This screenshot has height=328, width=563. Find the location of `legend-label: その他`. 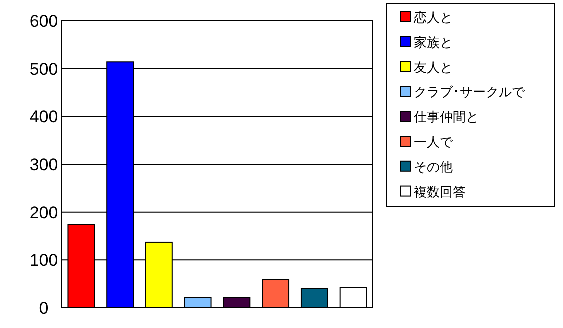

legend-label: その他 is located at coordinates (433, 166).